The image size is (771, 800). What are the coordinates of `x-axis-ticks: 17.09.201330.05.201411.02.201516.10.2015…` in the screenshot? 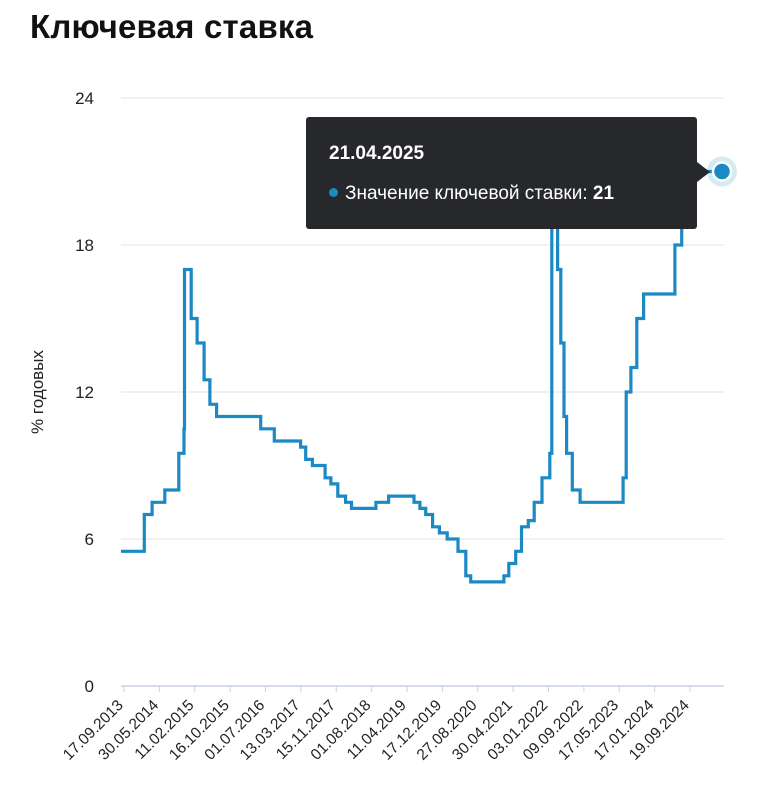 It's located at (376, 725).